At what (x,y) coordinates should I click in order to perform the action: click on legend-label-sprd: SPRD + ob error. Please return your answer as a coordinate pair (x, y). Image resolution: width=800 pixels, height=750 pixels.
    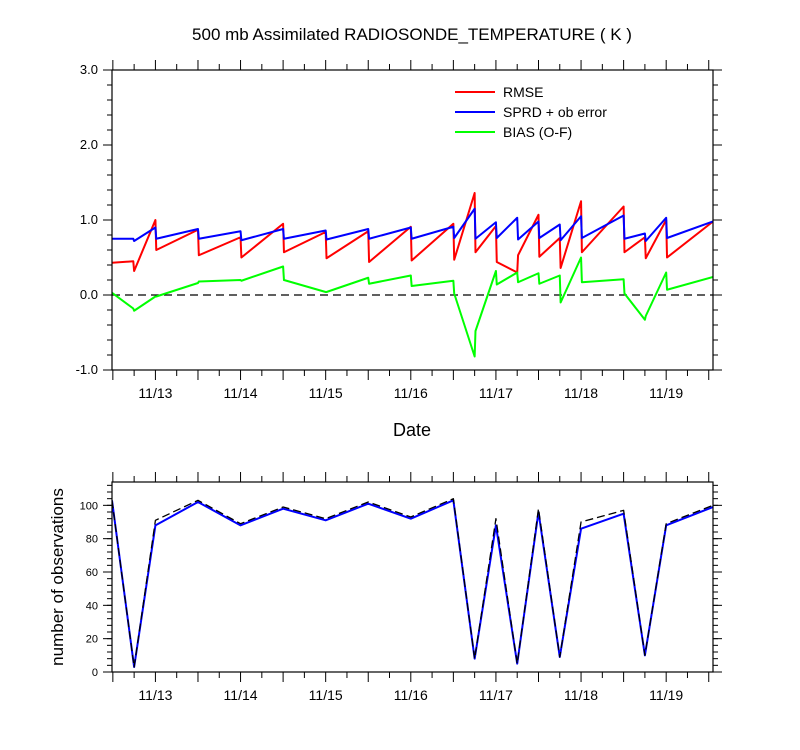
    Looking at the image, I should click on (555, 112).